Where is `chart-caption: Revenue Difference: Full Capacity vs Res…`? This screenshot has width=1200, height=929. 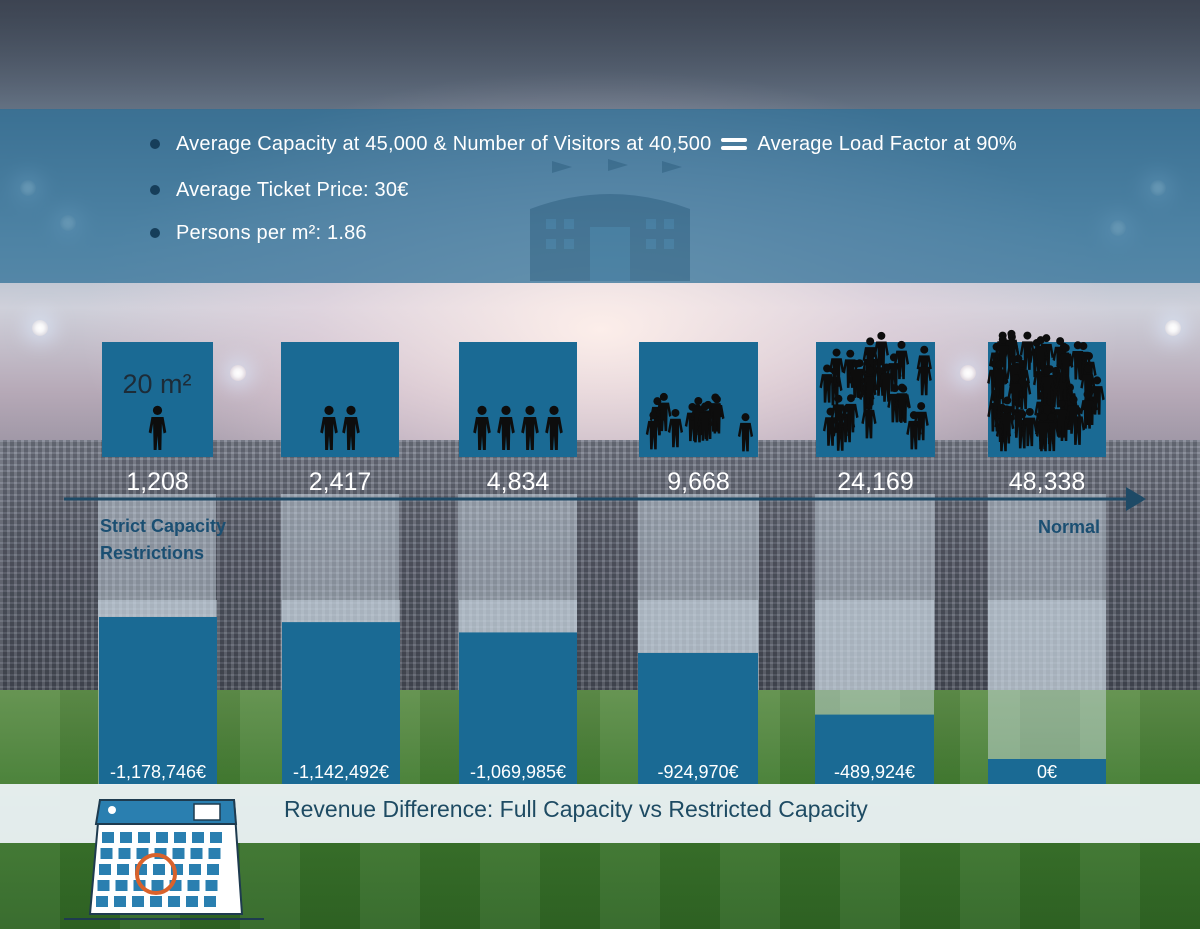
chart-caption: Revenue Difference: Full Capacity vs Res… is located at coordinates (576, 809).